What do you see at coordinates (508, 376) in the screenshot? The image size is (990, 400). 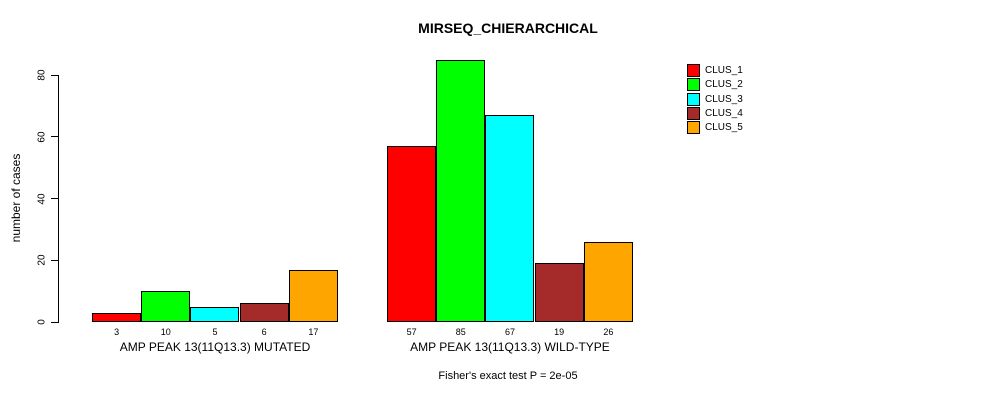 I see `annotation-fisher-test: Fisher's exact test P = 2e-05` at bounding box center [508, 376].